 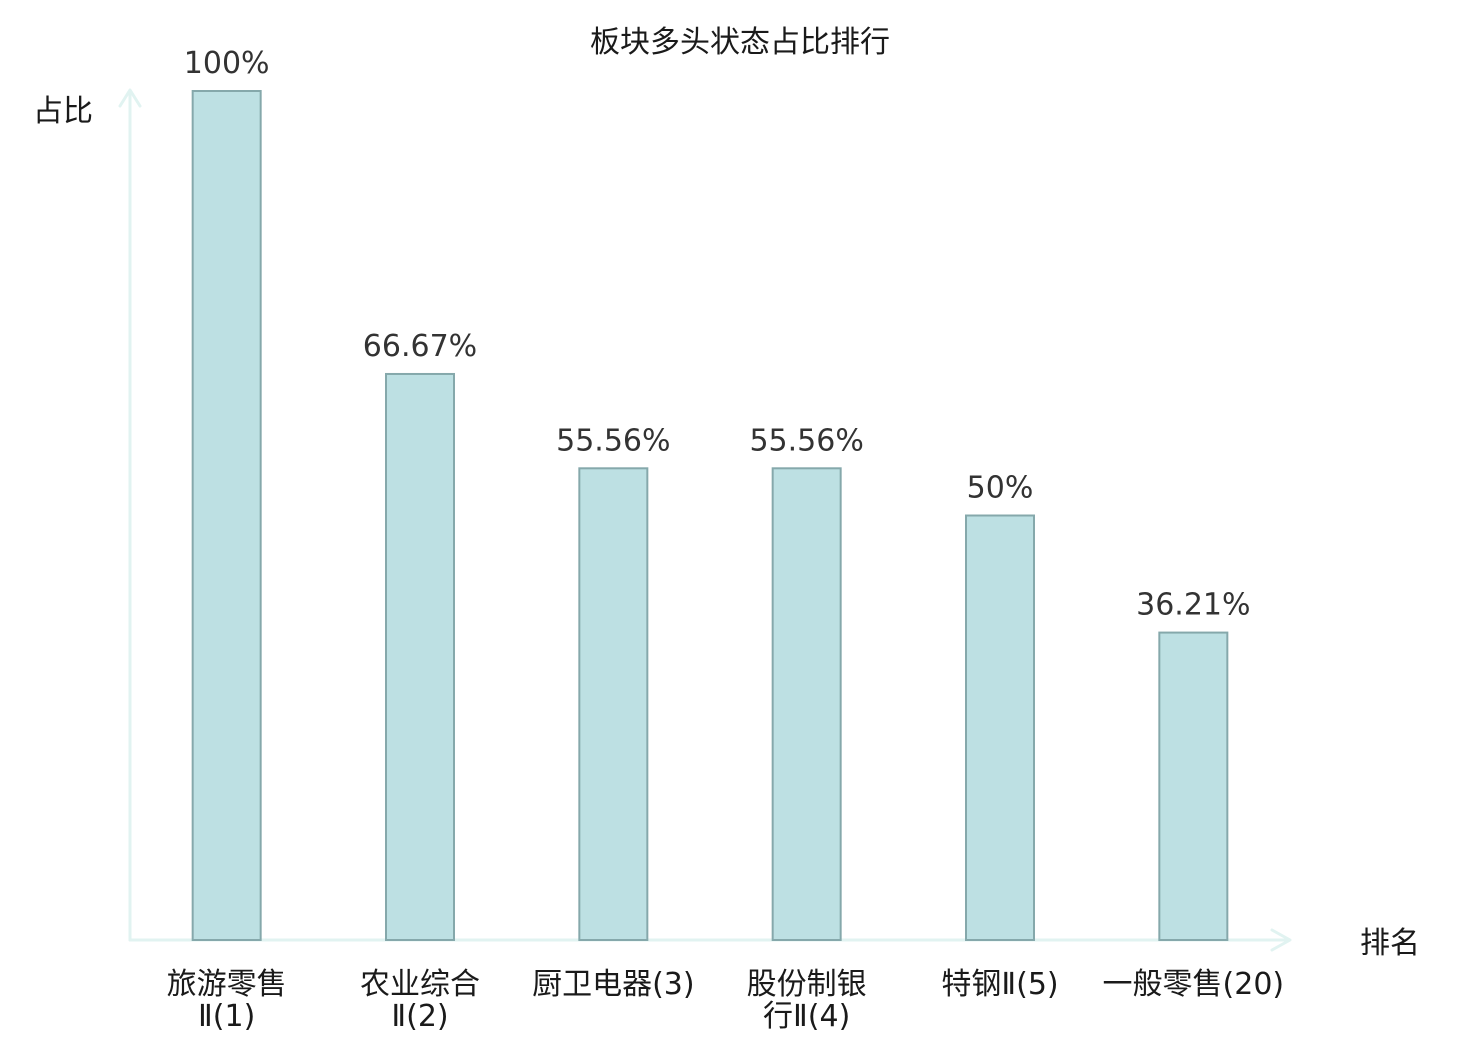 What do you see at coordinates (806, 1016) in the screenshot?
I see `category-label-4-line-2: 行Ⅱ(4)` at bounding box center [806, 1016].